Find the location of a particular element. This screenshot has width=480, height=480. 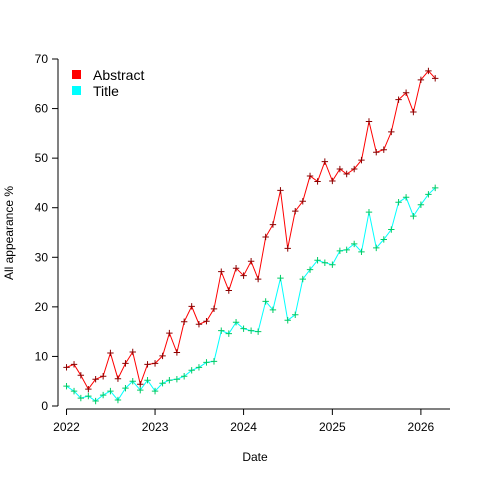

y-tick-label: 30 is located at coordinates (42, 257).